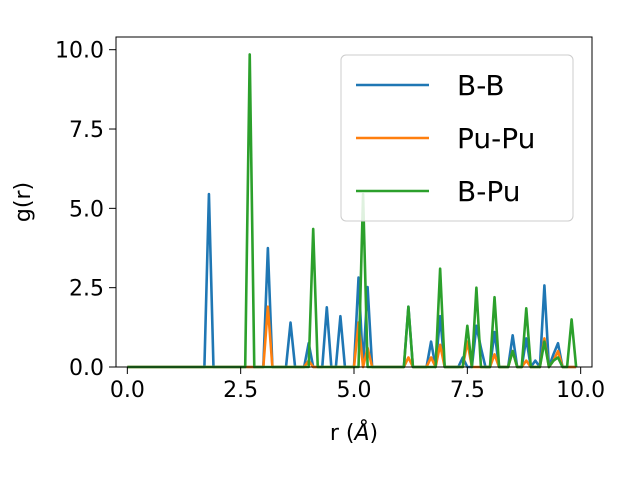  What do you see at coordinates (240, 390) in the screenshot?
I see `x-tick-label: 2.5` at bounding box center [240, 390].